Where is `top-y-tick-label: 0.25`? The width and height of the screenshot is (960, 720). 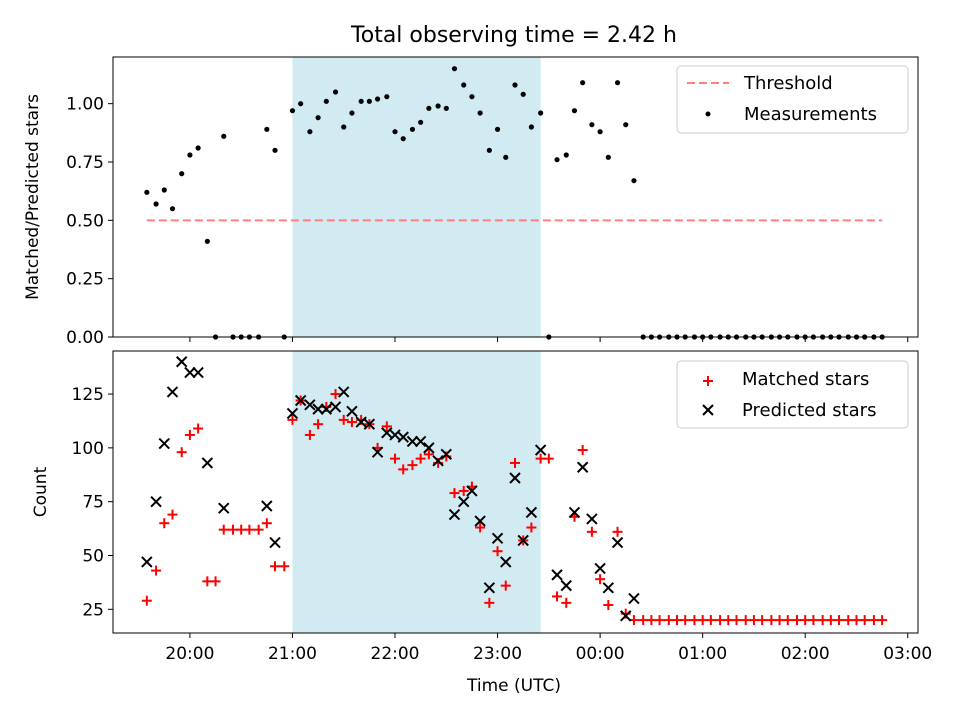 top-y-tick-label: 0.25 is located at coordinates (85, 280).